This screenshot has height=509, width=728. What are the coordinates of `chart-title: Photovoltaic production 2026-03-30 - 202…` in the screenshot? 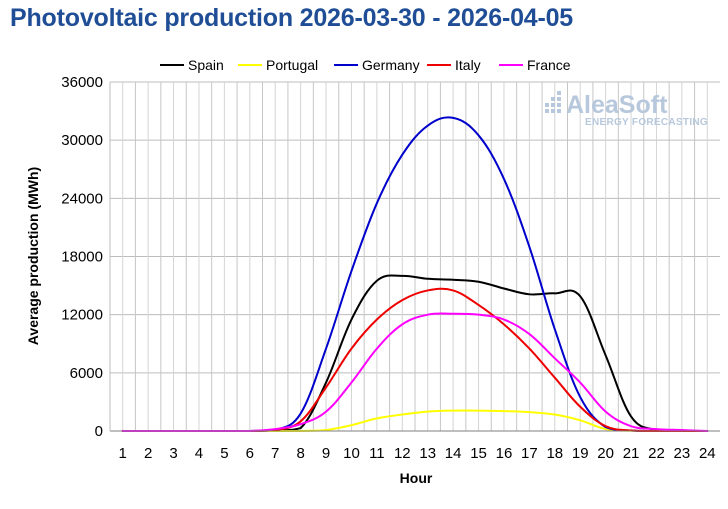 It's located at (292, 18).